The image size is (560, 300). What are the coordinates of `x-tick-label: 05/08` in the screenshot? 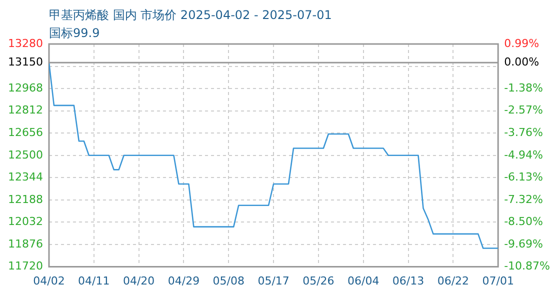 It's located at (228, 281).